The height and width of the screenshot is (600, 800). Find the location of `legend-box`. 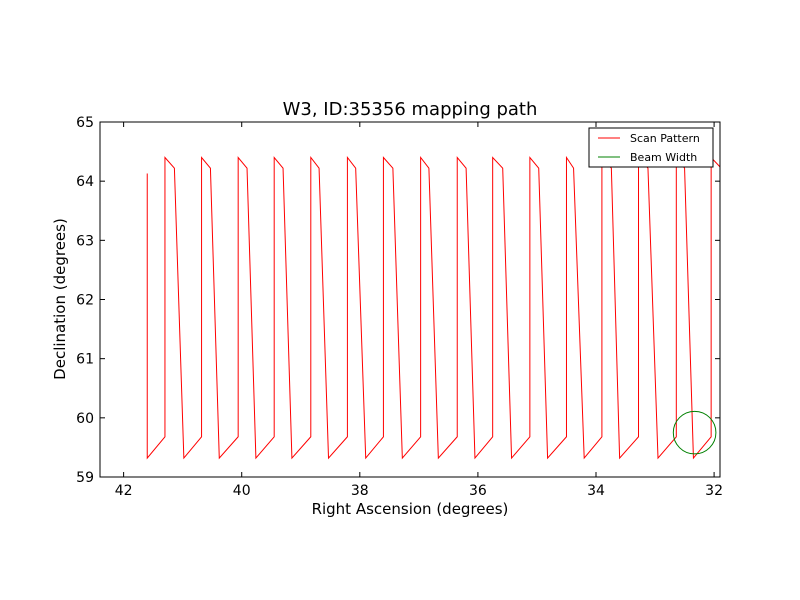

legend-box is located at coordinates (651, 147).